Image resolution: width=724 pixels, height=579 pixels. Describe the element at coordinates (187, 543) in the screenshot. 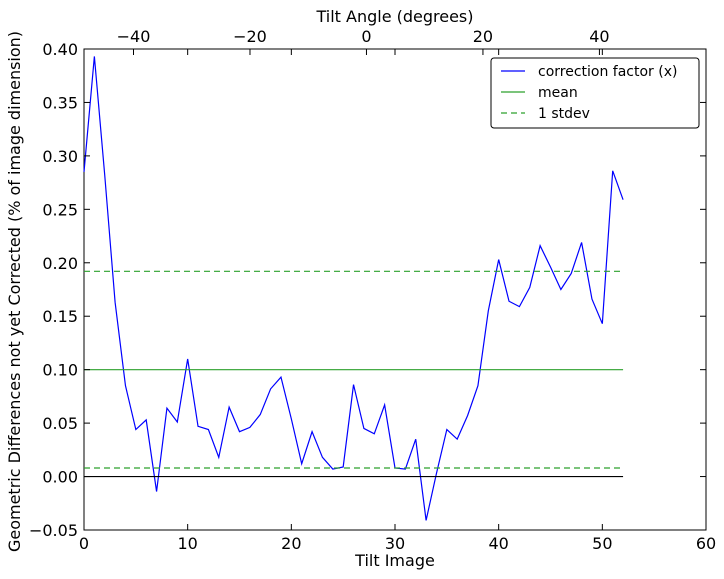

I see `x-tick-label: 10` at that location.